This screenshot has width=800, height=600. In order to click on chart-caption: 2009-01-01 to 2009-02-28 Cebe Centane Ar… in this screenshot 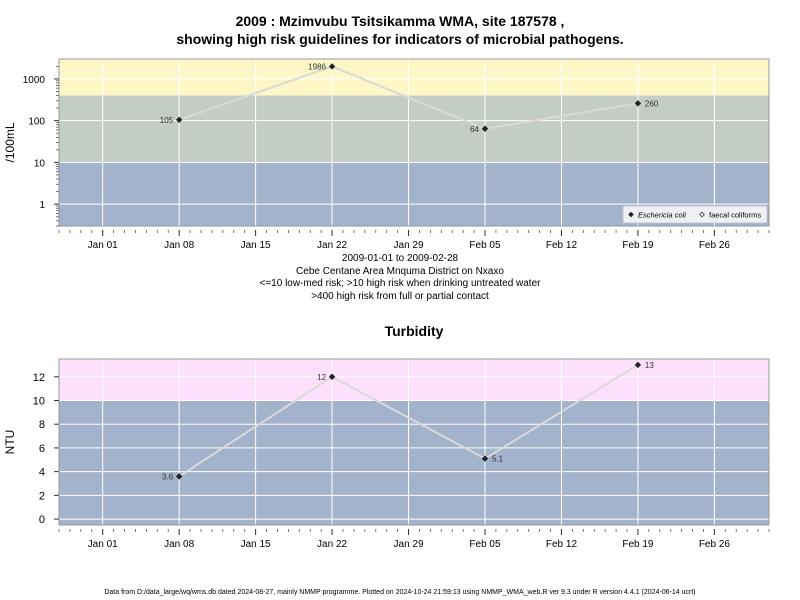, I will do `click(400, 278)`.